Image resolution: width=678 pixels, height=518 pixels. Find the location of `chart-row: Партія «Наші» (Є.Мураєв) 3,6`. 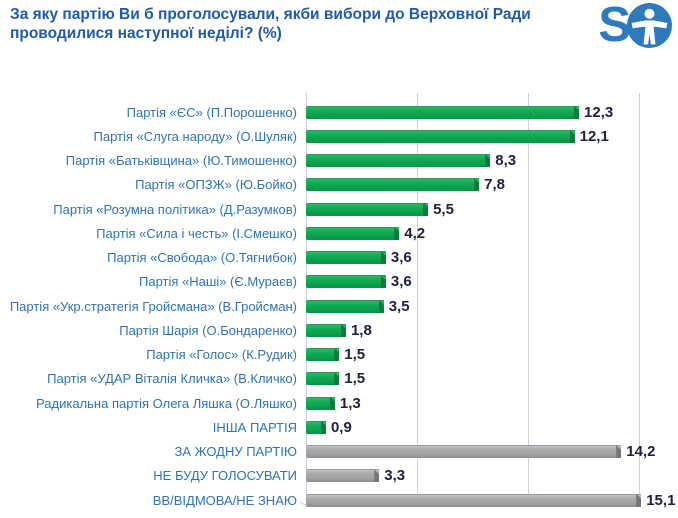

chart-row: Партія «Наші» (Є.Мураєв) 3,6 is located at coordinates (339, 282).